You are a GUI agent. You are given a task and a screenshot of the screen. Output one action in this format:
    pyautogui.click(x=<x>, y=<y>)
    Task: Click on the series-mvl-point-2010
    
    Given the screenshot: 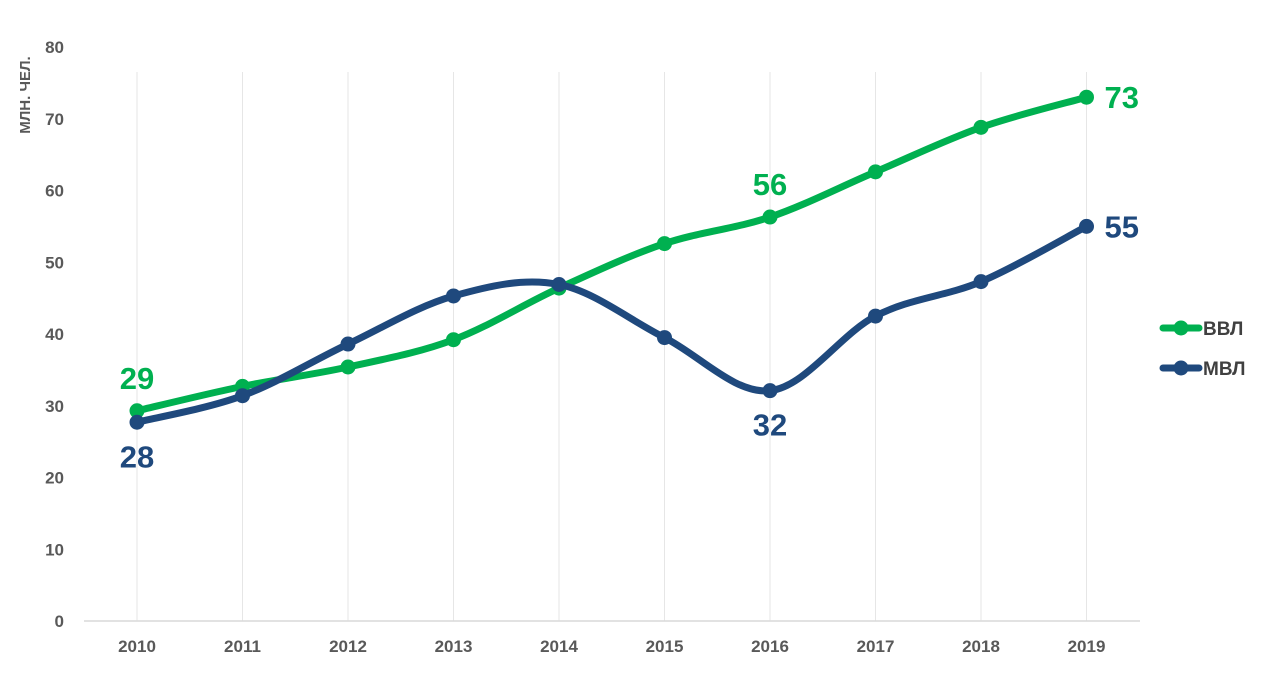 What is the action you would take?
    pyautogui.click(x=137, y=422)
    